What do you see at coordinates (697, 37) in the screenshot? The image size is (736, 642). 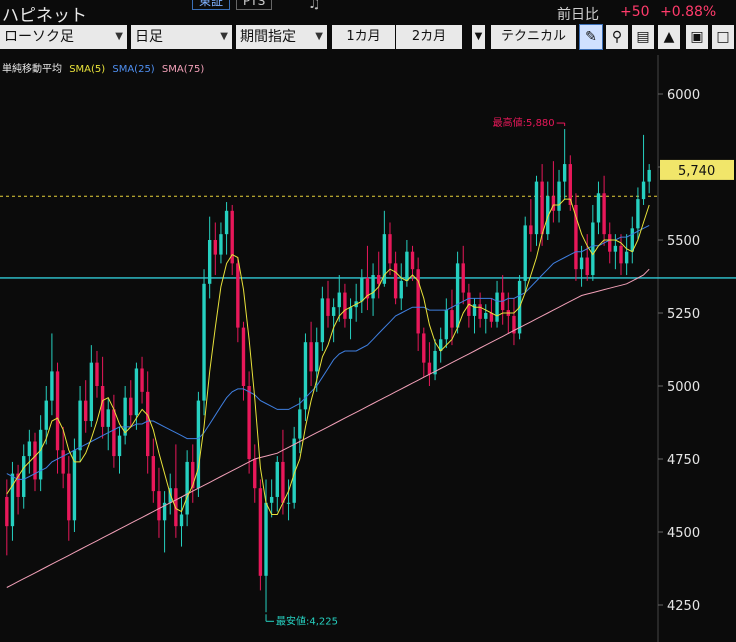 I see `save-icon: ▣` at bounding box center [697, 37].